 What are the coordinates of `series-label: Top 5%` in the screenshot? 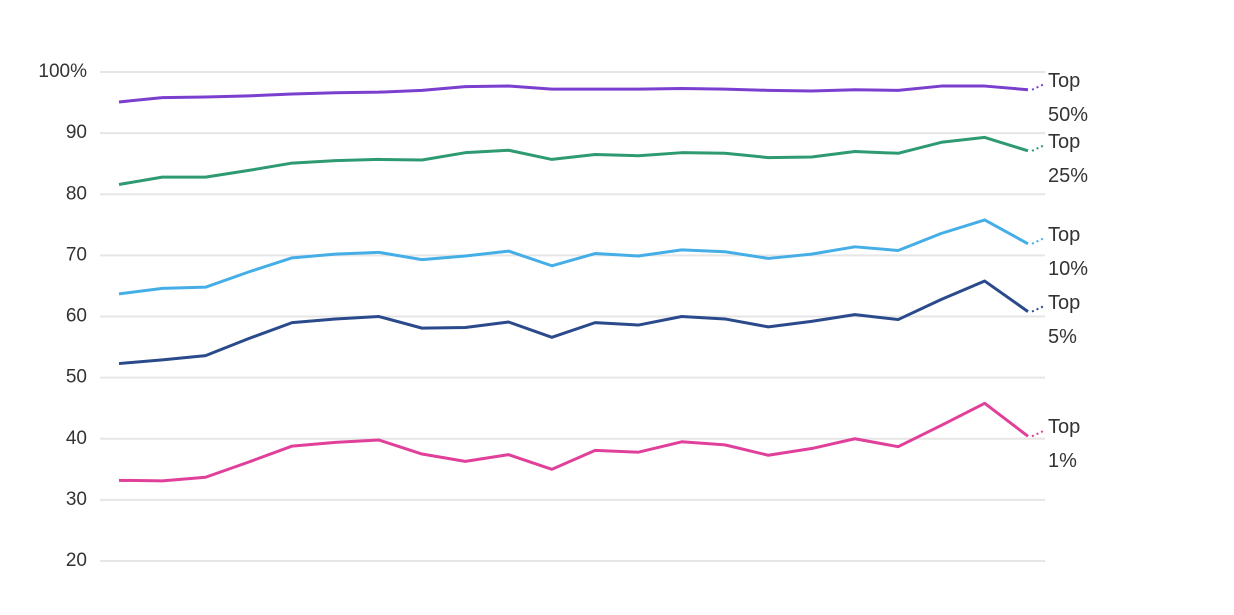 It's located at (1064, 319).